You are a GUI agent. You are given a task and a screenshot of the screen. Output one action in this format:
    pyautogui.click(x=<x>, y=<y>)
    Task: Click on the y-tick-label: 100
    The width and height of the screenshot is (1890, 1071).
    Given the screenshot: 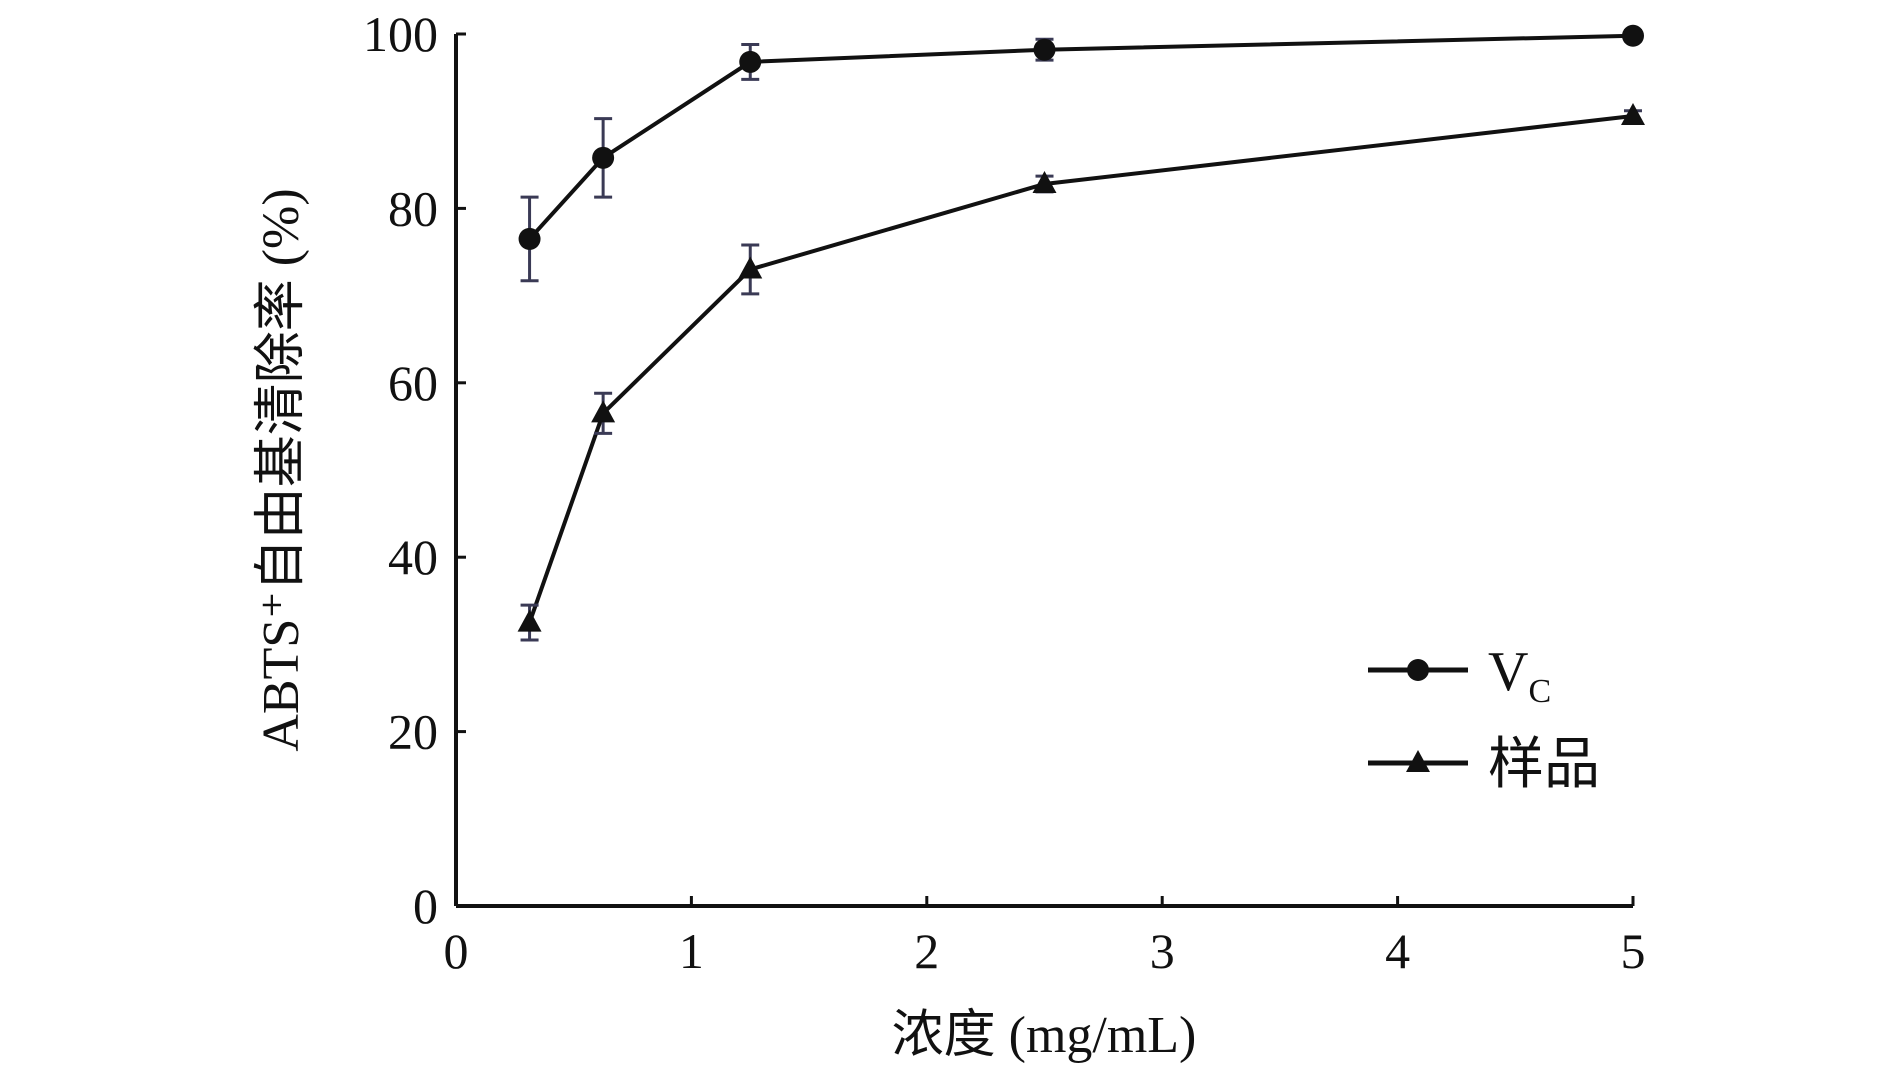 What is the action you would take?
    pyautogui.click(x=400, y=34)
    